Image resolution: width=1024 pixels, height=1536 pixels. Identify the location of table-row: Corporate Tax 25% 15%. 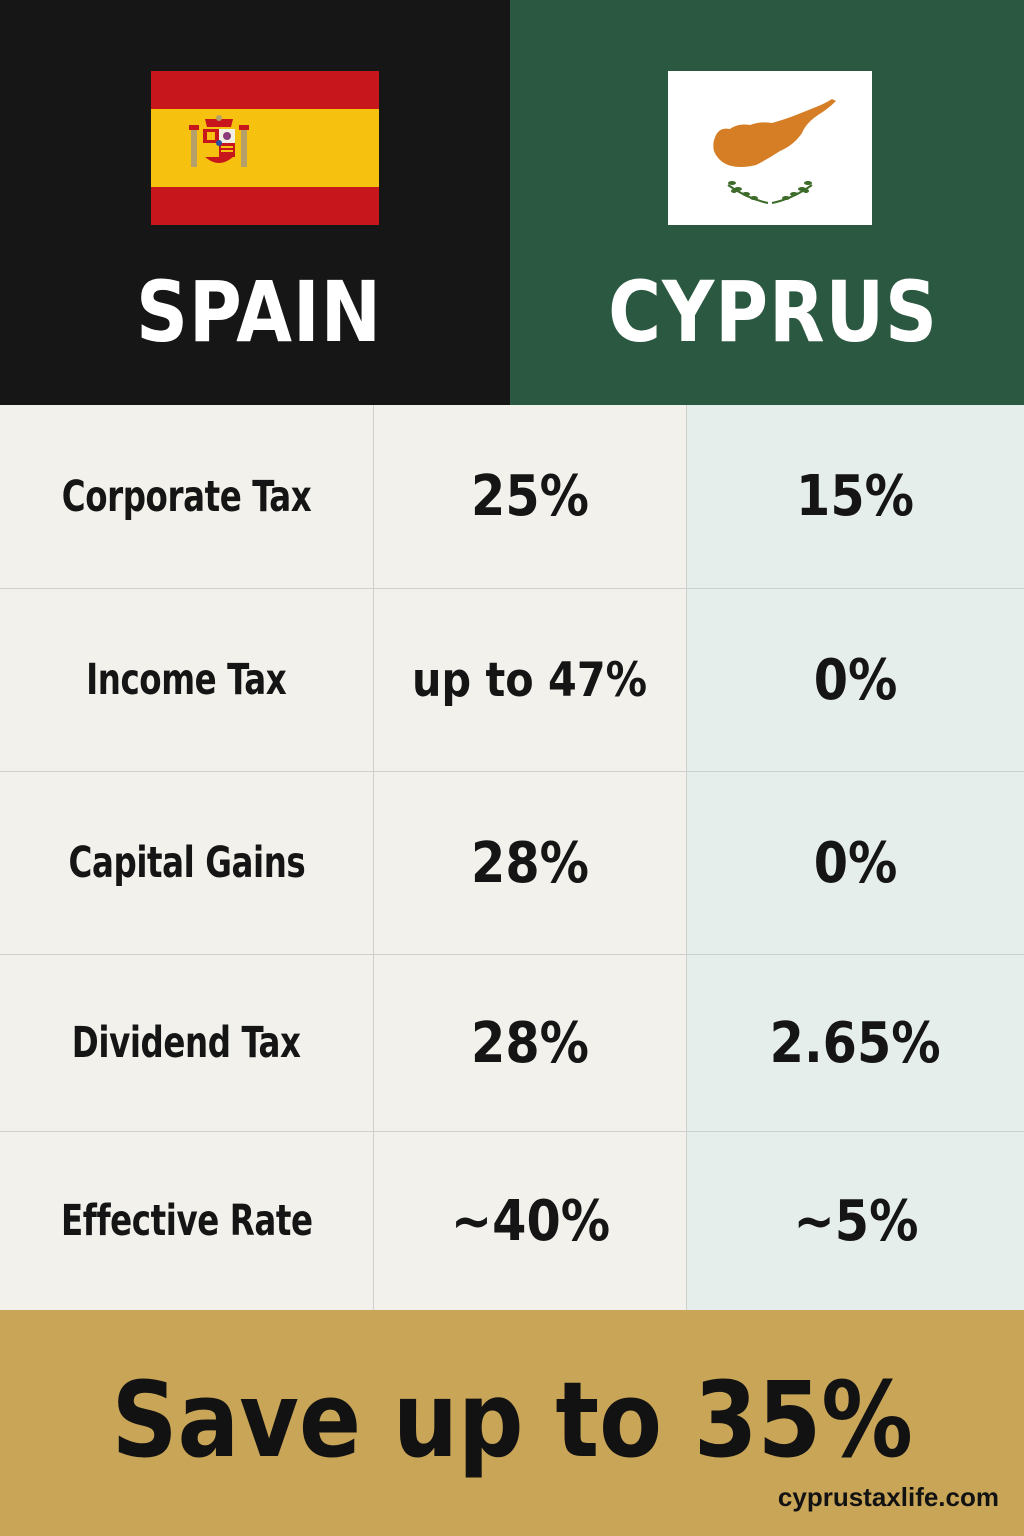
(512, 497).